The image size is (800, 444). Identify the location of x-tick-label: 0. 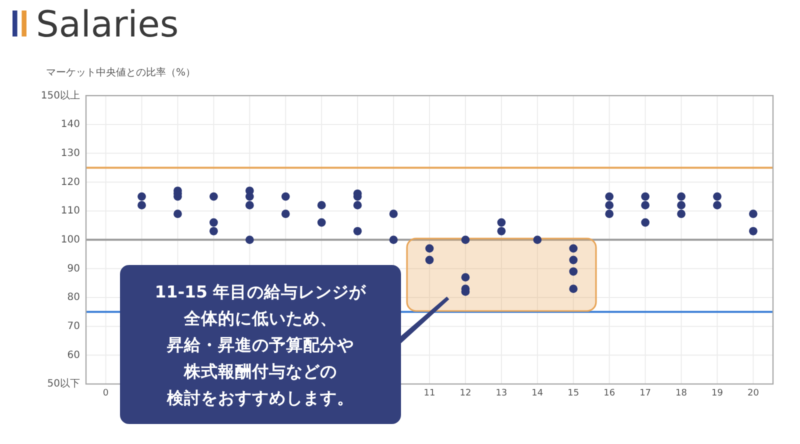
(105, 393).